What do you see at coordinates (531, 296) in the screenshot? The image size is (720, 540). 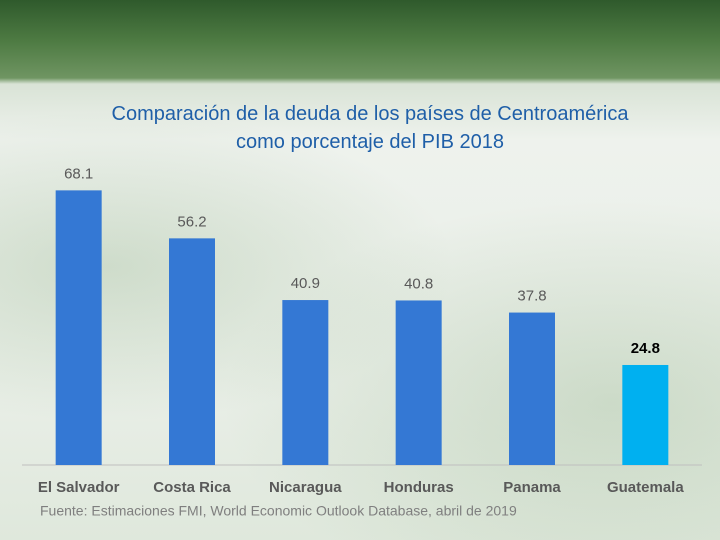 I see `value-label: 37.8` at bounding box center [531, 296].